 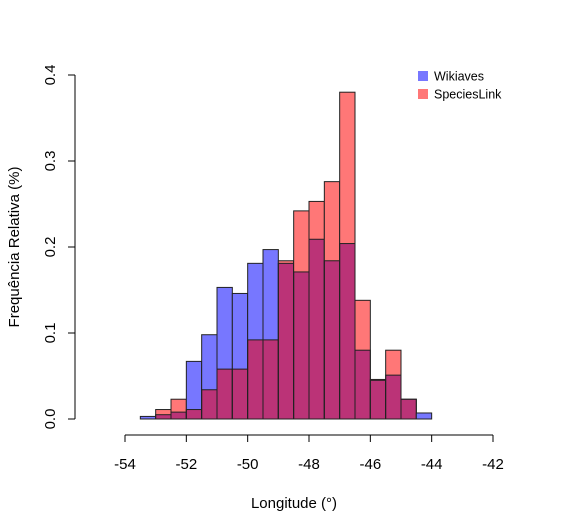 I want to click on x-tick-label: -52, so click(x=186, y=464).